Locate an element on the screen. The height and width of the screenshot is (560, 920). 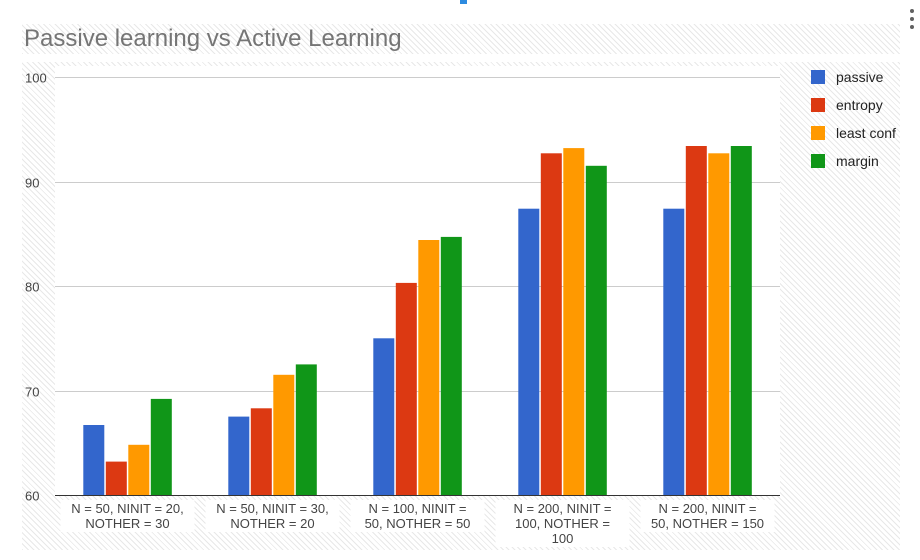
legend-swatch-entropy is located at coordinates (818, 105).